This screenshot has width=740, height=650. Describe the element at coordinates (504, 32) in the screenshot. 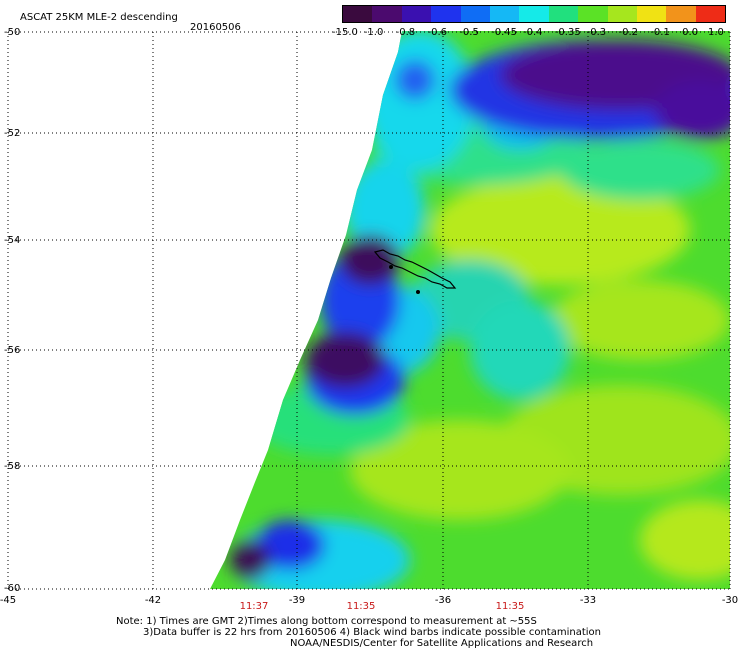

I see `colorbar-label: -0.45` at that location.